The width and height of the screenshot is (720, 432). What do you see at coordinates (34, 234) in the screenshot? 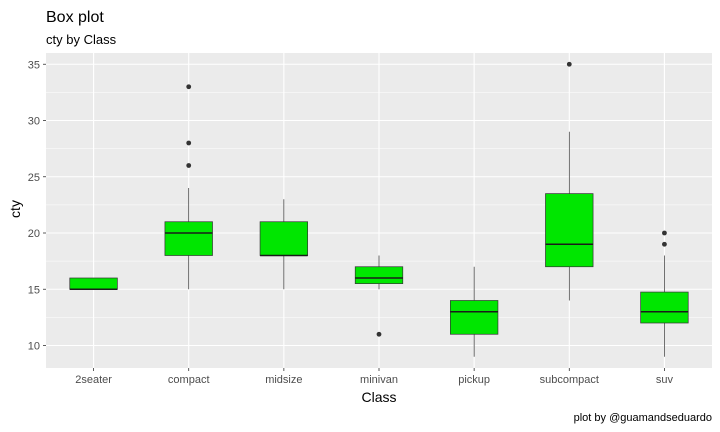
I see `y-tick-label: 20` at bounding box center [34, 234].